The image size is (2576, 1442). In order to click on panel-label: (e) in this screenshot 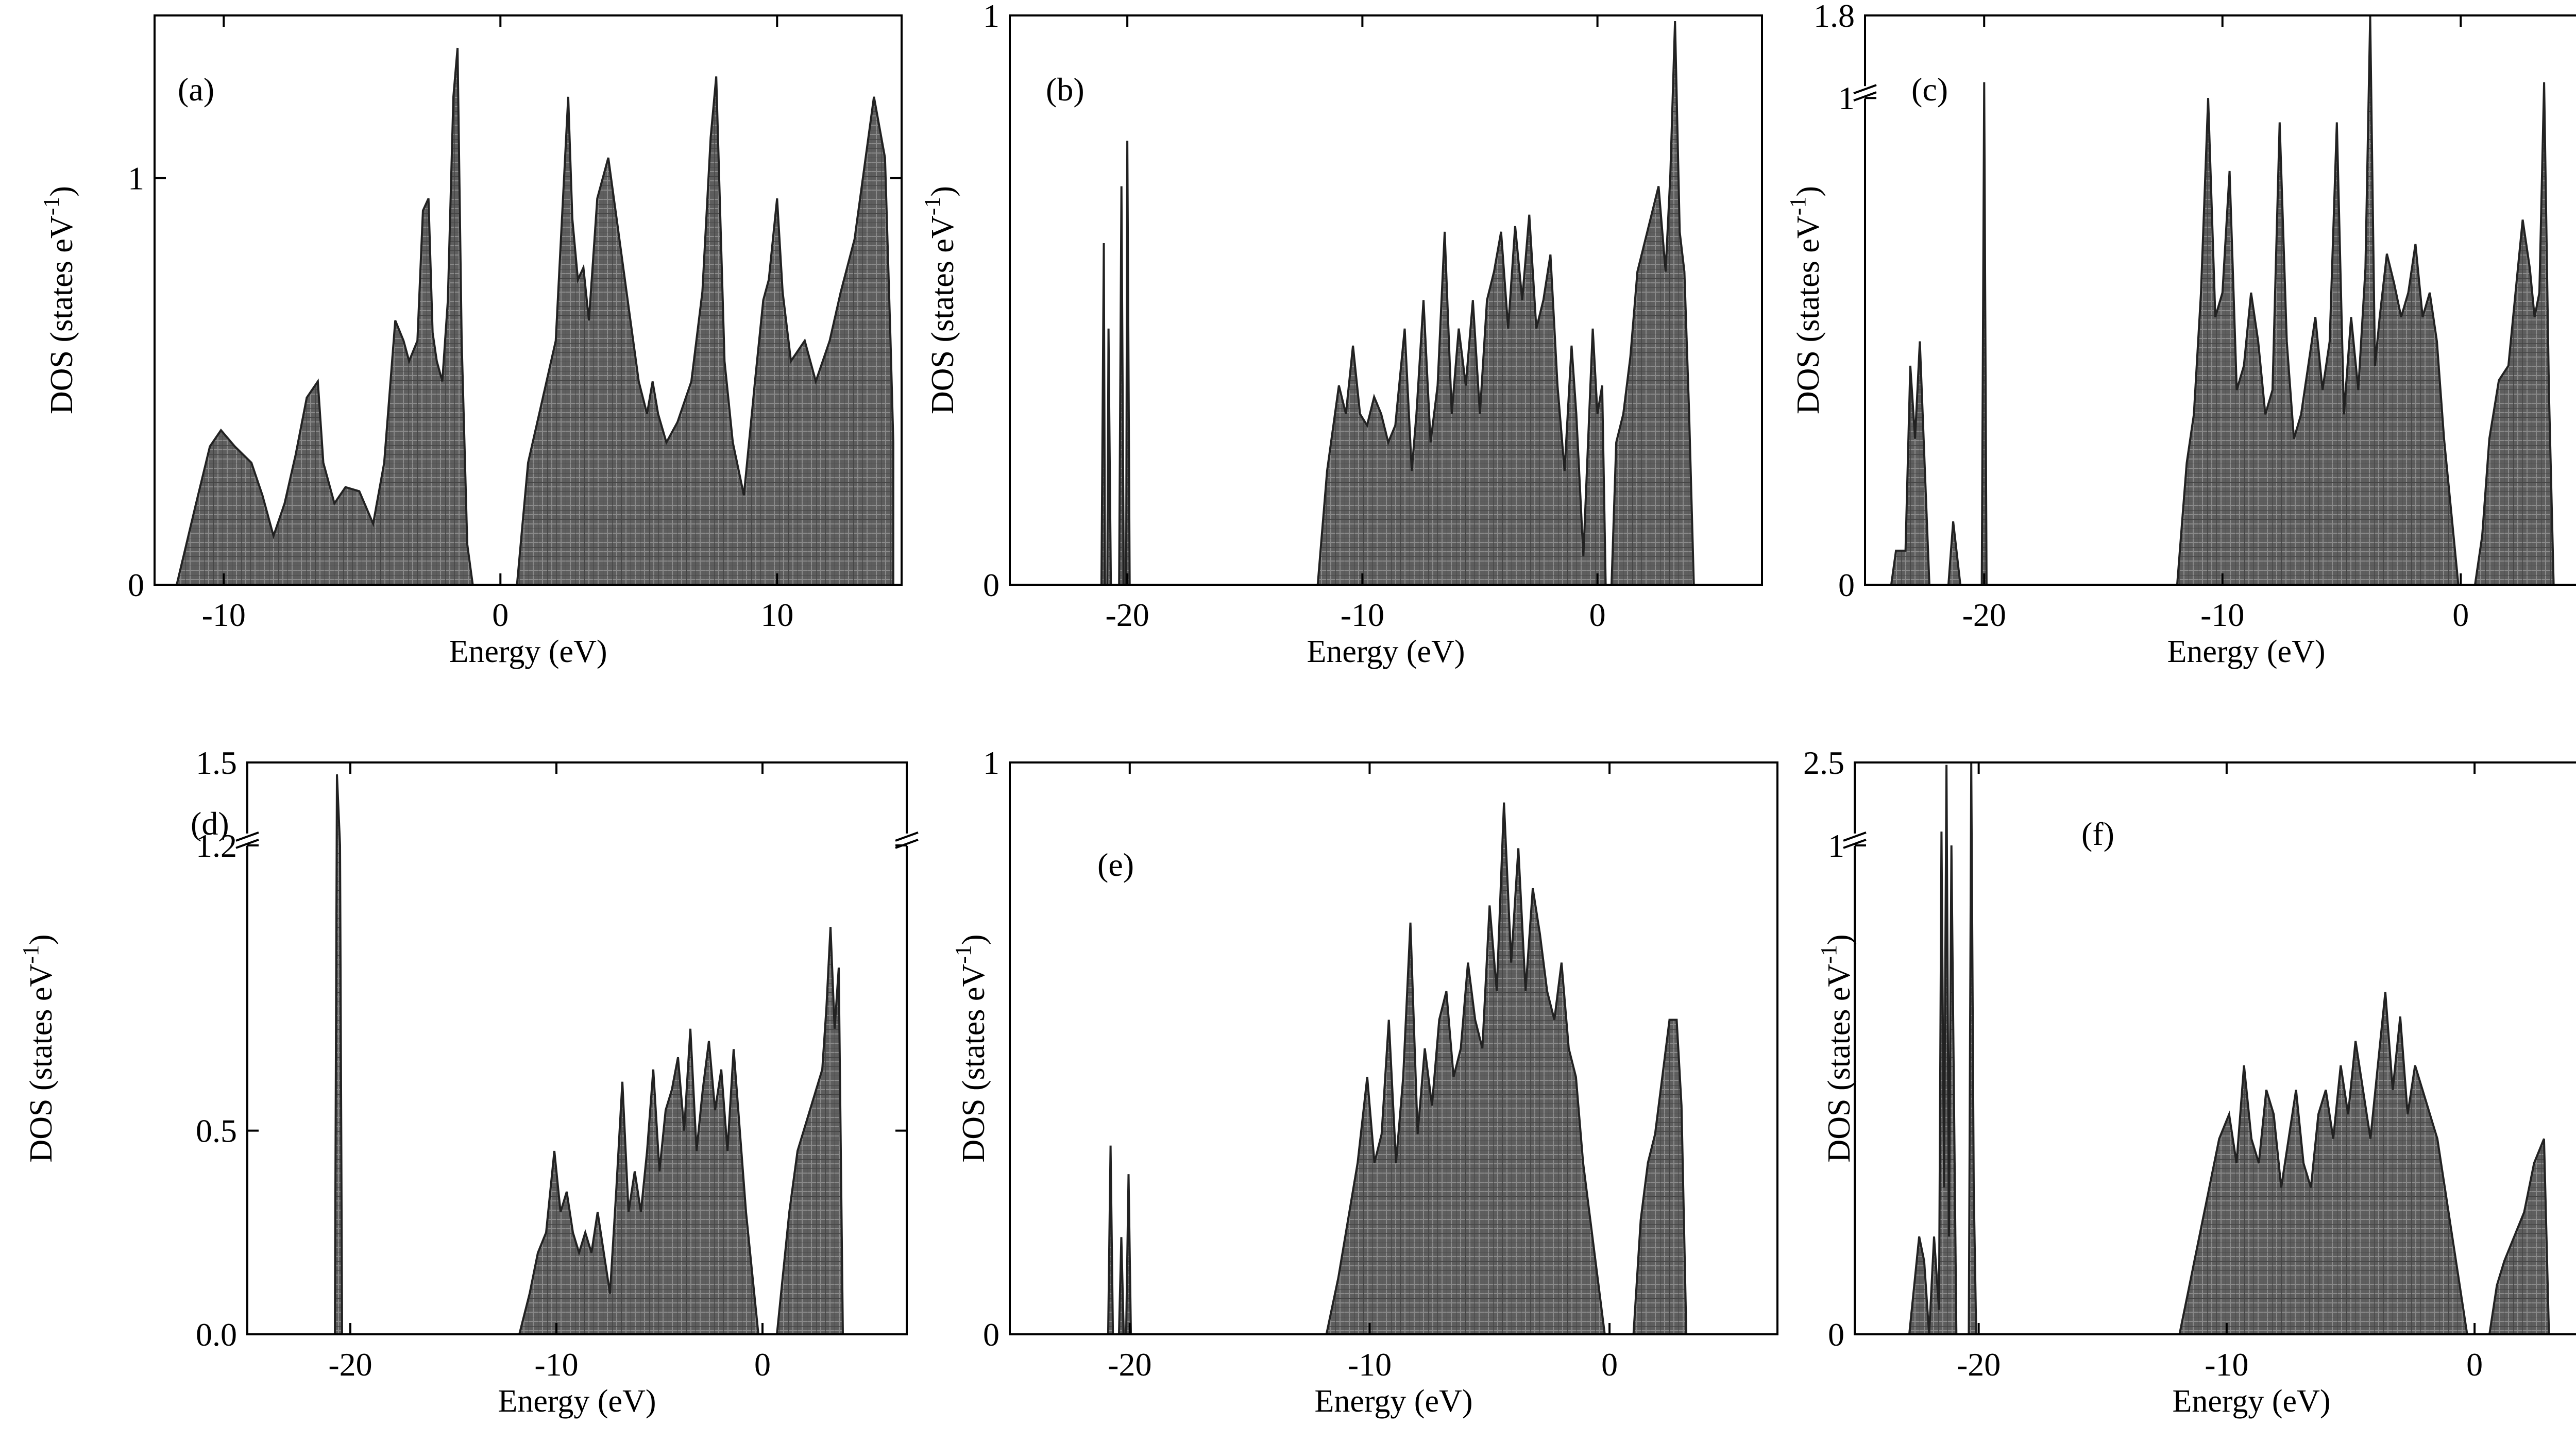, I will do `click(1115, 865)`.